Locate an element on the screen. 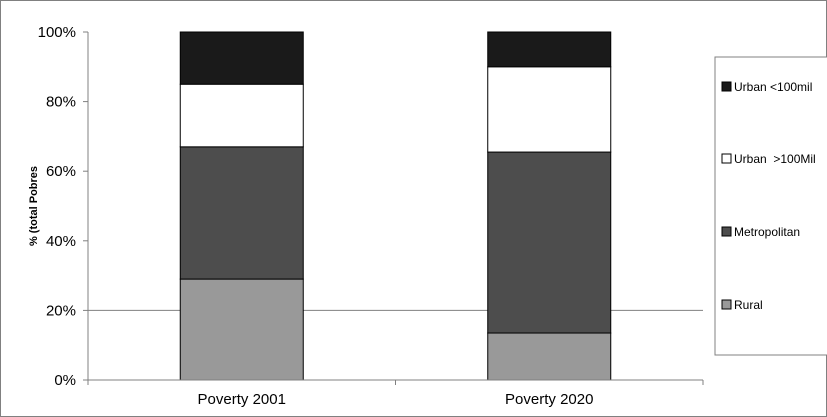  y-axis-label: % (total Pobres is located at coordinates (34, 206).